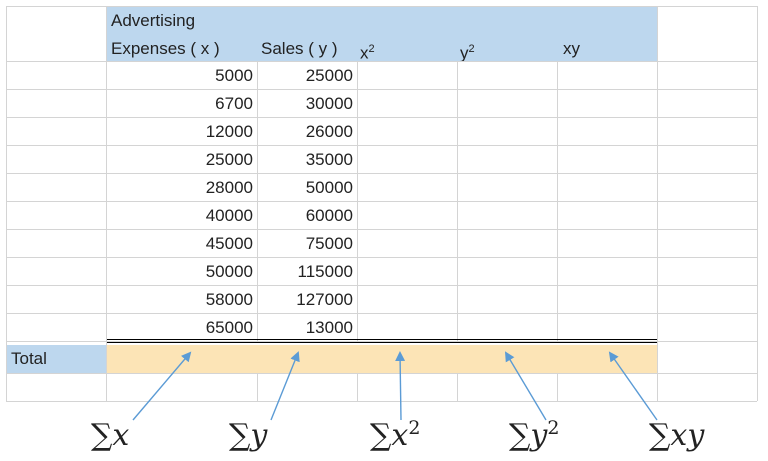 The height and width of the screenshot is (461, 768). Describe the element at coordinates (229, 243) in the screenshot. I see `cell-x: 45000` at that location.